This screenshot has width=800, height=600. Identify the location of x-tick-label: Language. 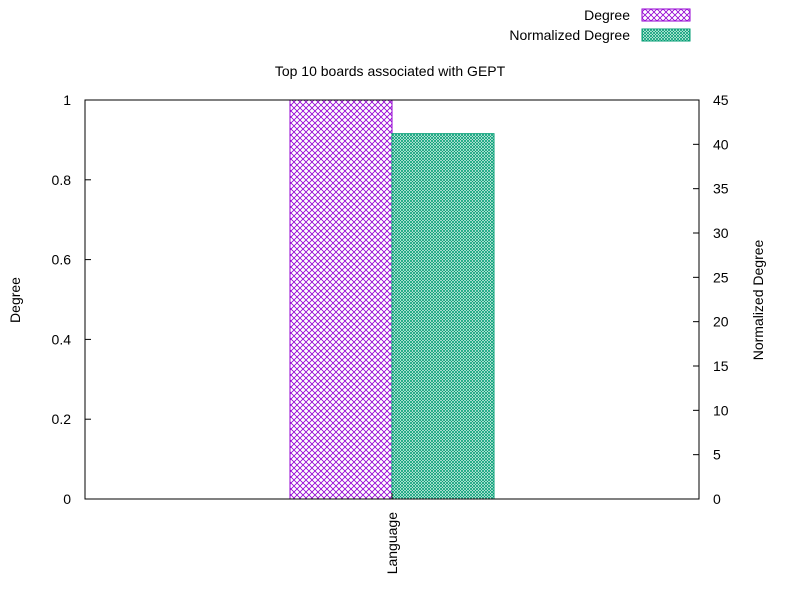
(392, 543).